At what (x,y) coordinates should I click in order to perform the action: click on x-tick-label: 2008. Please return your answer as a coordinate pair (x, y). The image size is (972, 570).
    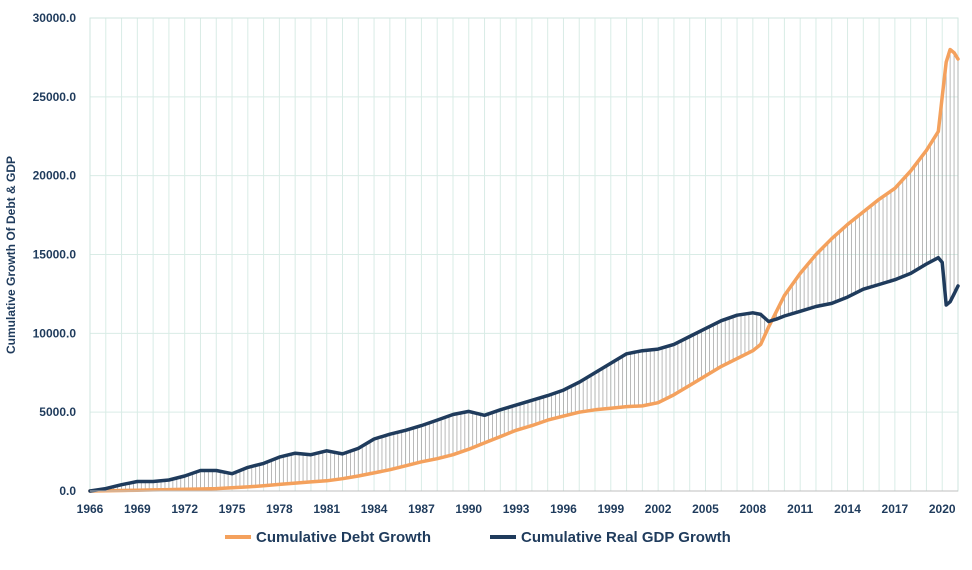
    Looking at the image, I should click on (752, 509).